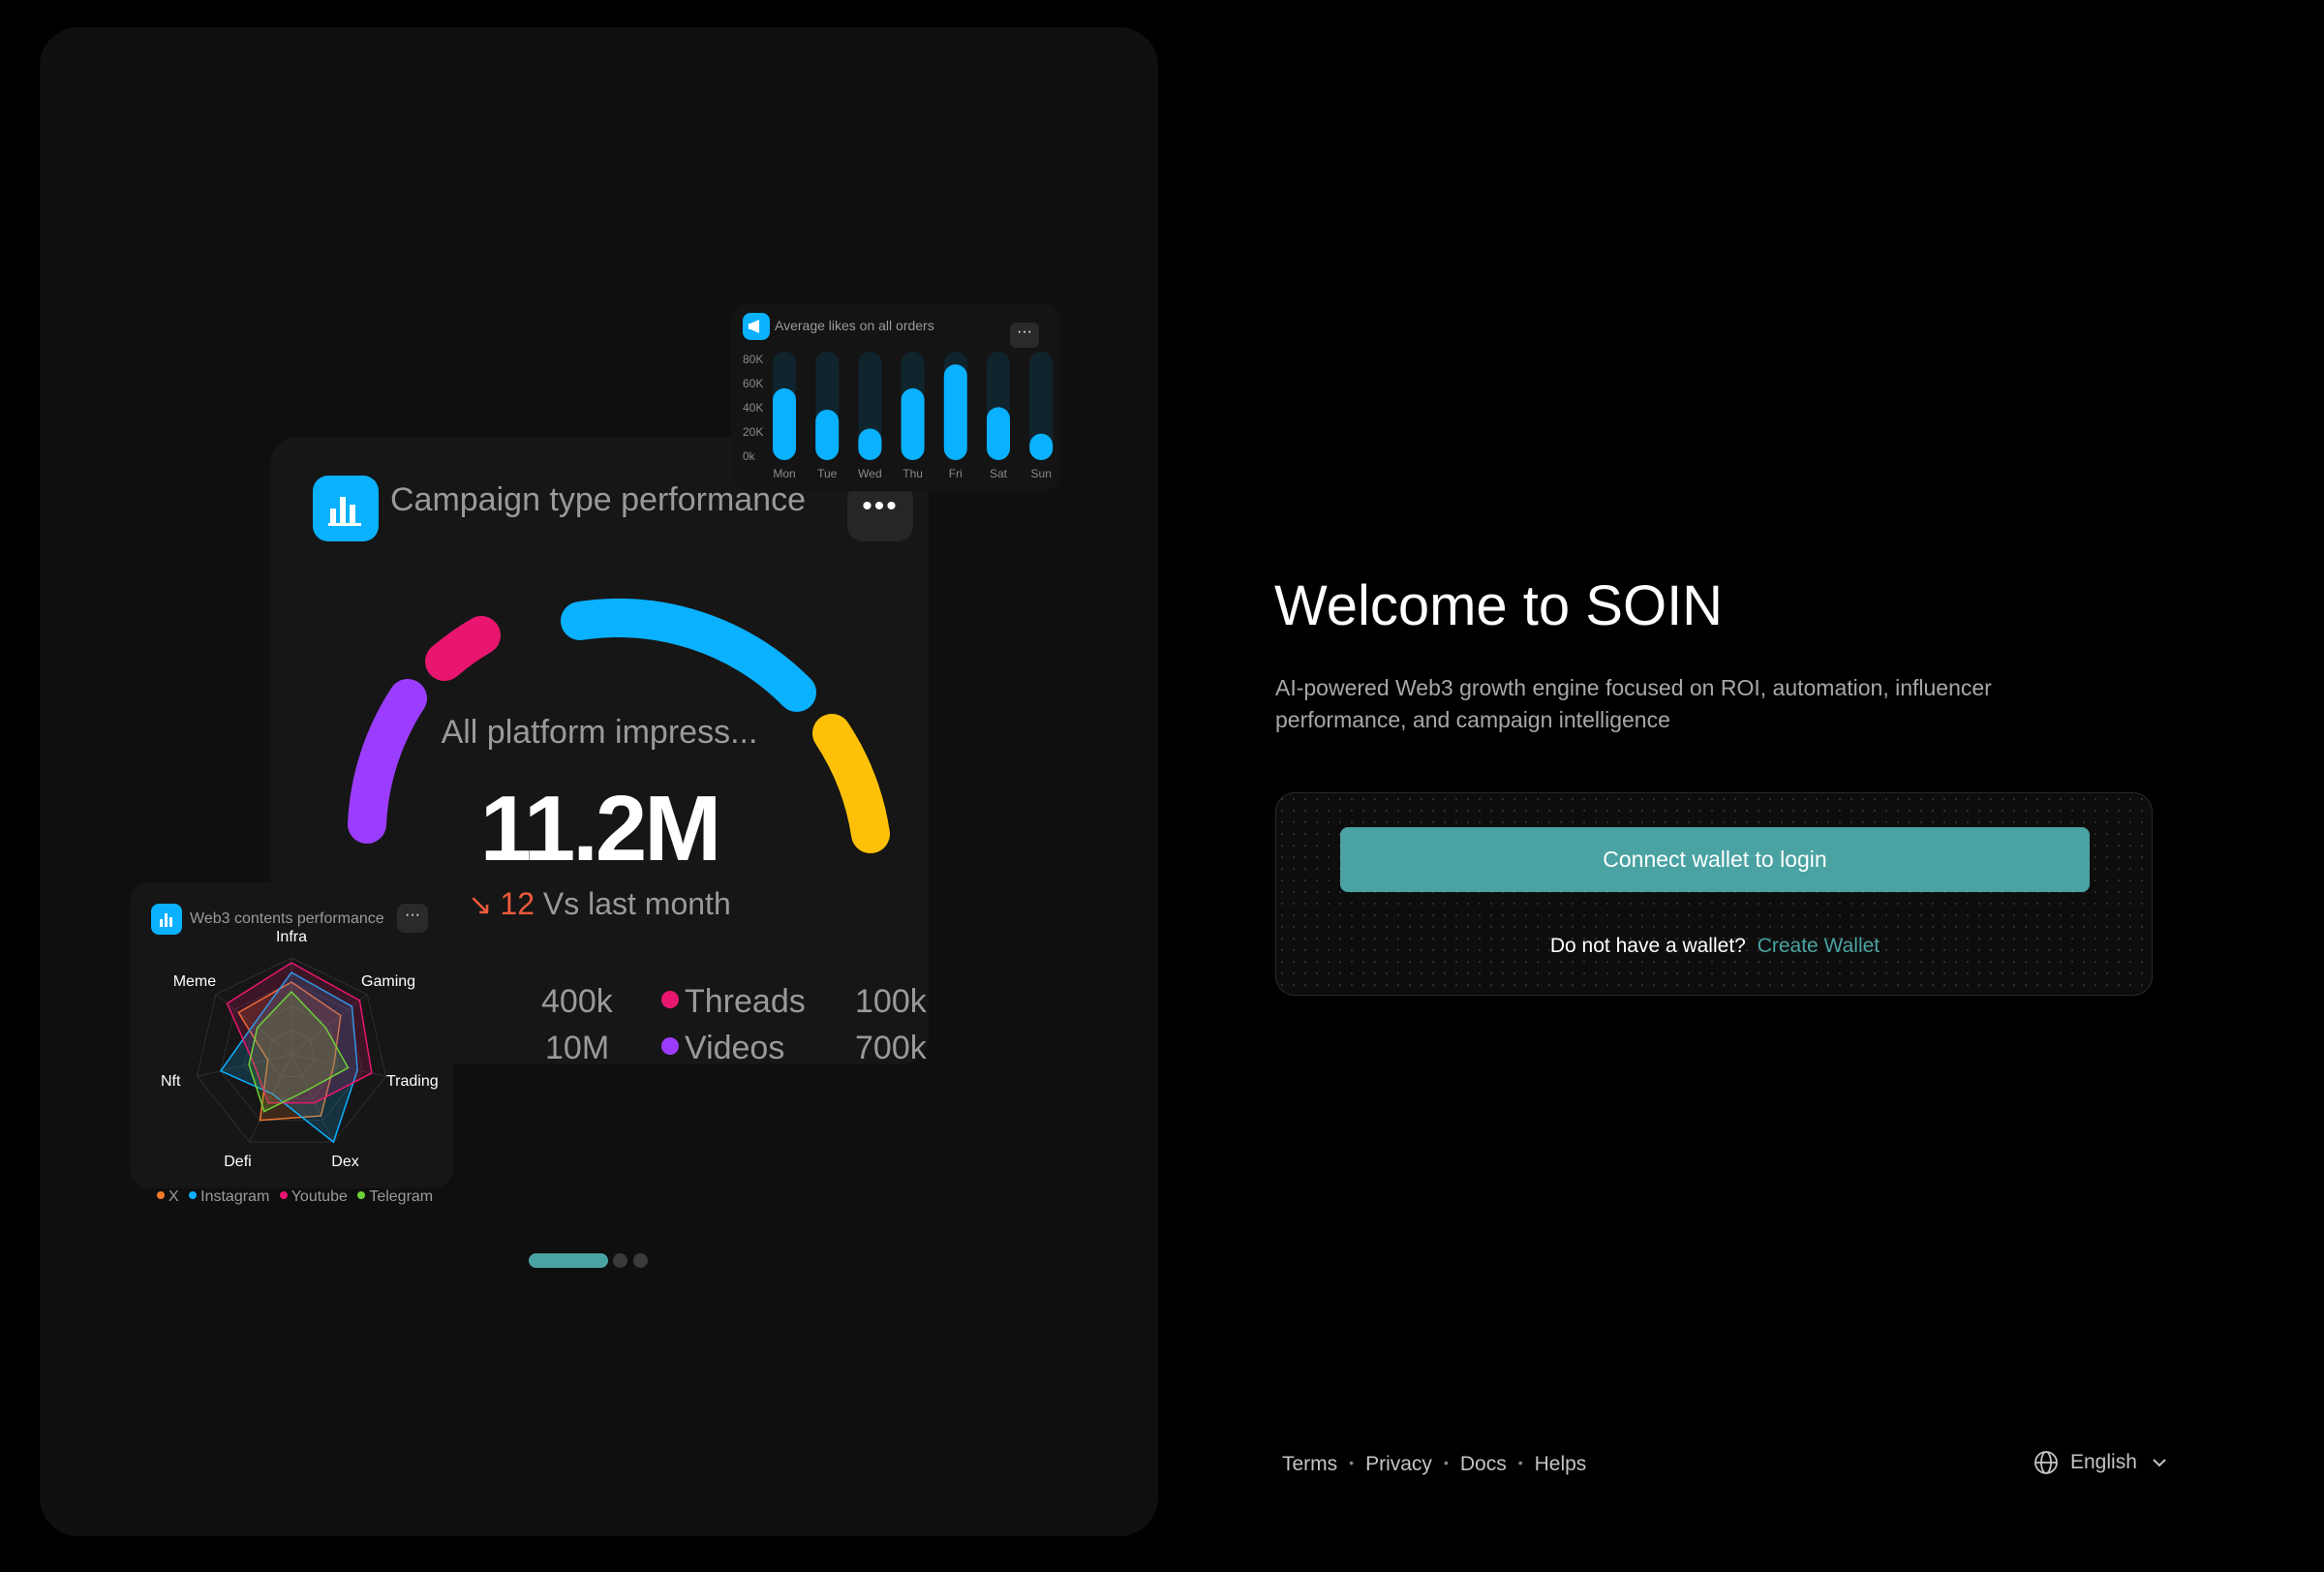 This screenshot has width=2324, height=1572. Describe the element at coordinates (195, 981) in the screenshot. I see `radar-axis-label: Meme` at that location.